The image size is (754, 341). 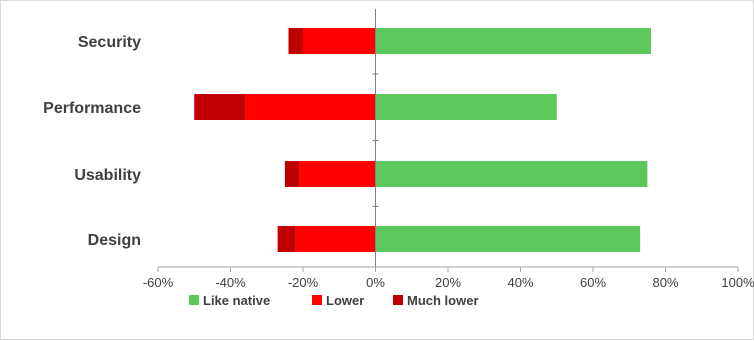 What do you see at coordinates (345, 300) in the screenshot?
I see `legend-label: Lower` at bounding box center [345, 300].